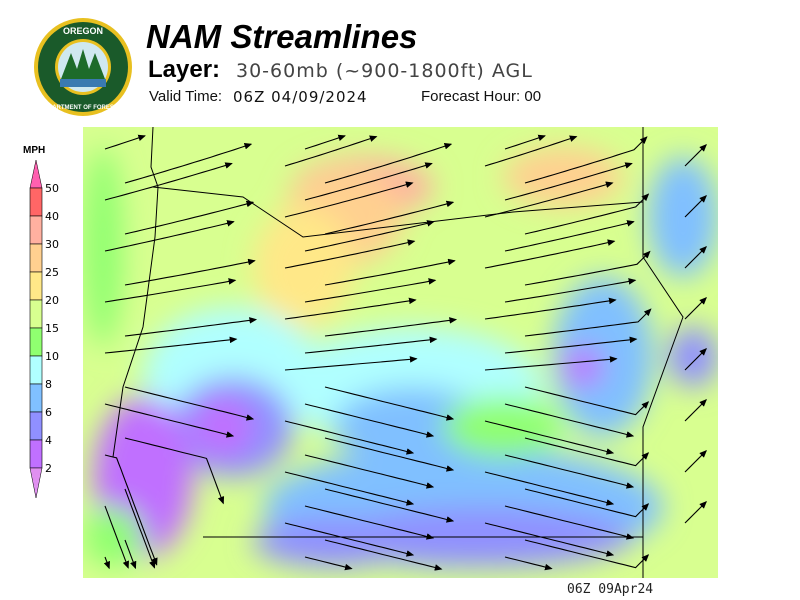  What do you see at coordinates (481, 96) in the screenshot?
I see `forecast-hour: Forecast Hour: 00` at bounding box center [481, 96].